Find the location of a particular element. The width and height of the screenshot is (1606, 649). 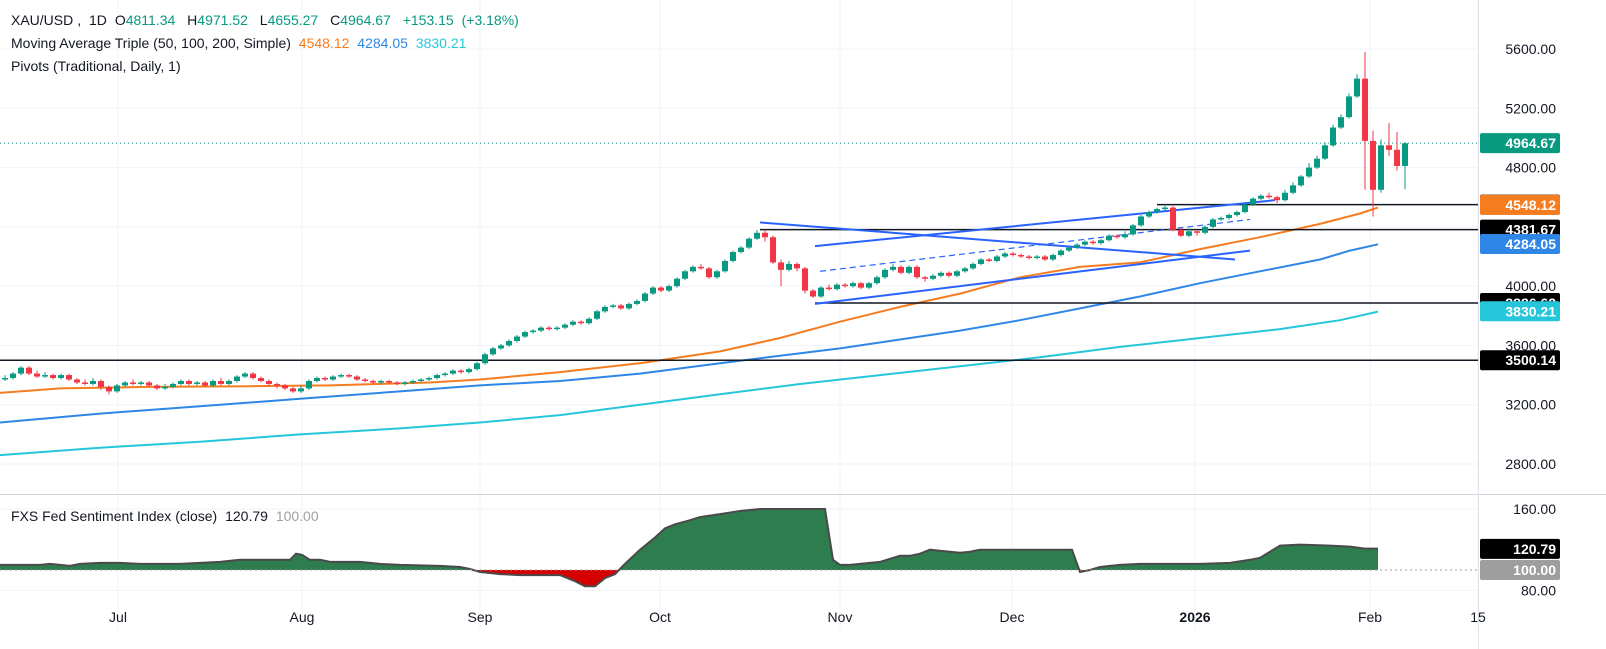

x-tick-label: Jul is located at coordinates (118, 617).